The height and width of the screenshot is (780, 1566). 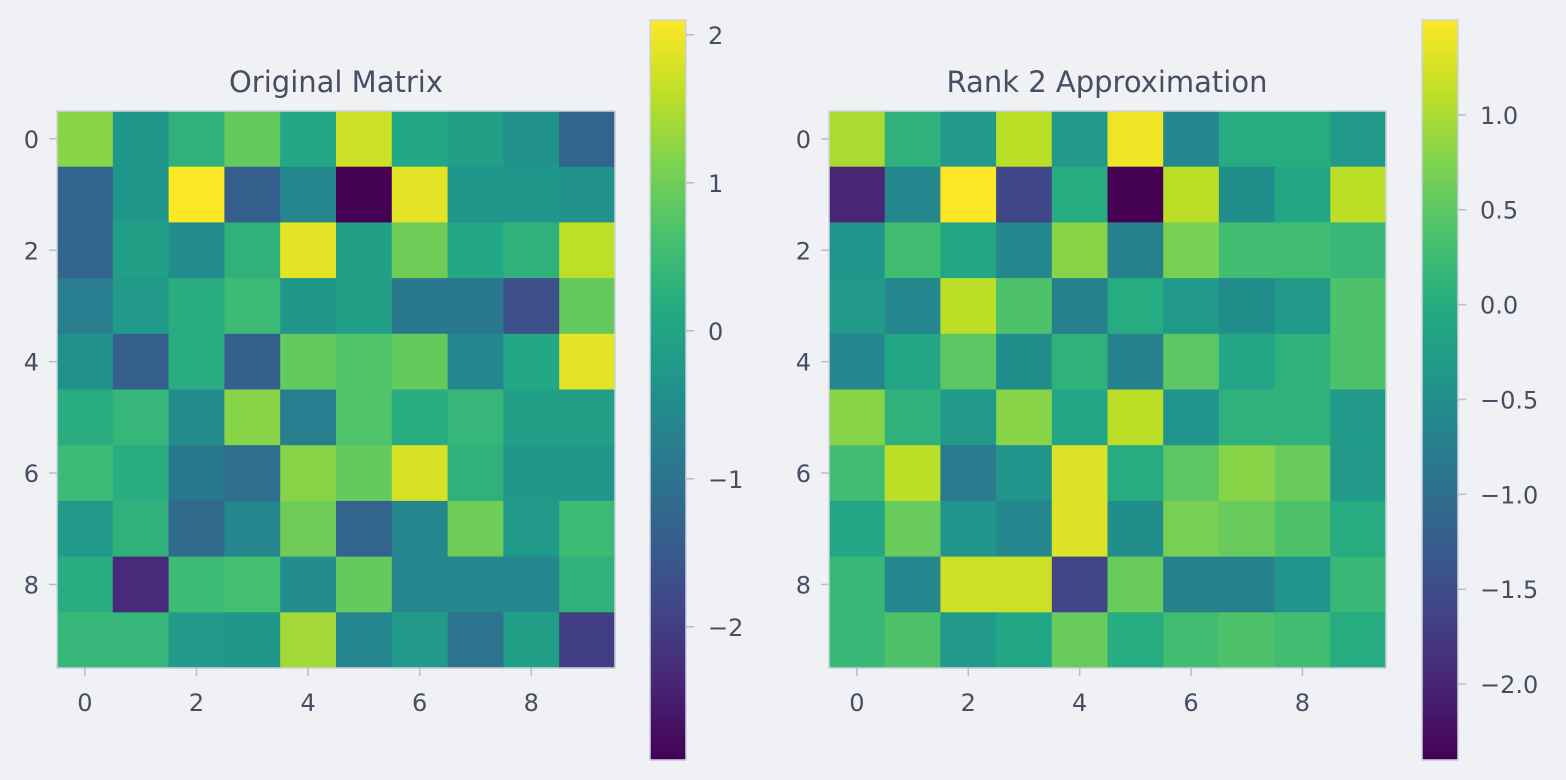 I want to click on y-axis: 0 2 4 6 8, so click(x=40, y=362).